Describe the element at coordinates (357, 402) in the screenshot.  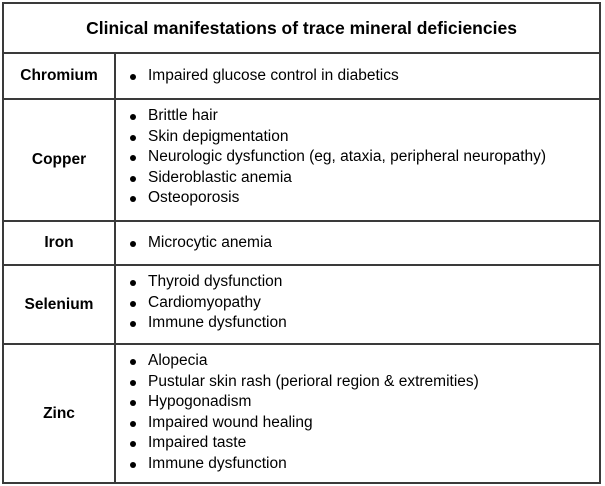
I see `list-item: Hypogonadism` at that location.